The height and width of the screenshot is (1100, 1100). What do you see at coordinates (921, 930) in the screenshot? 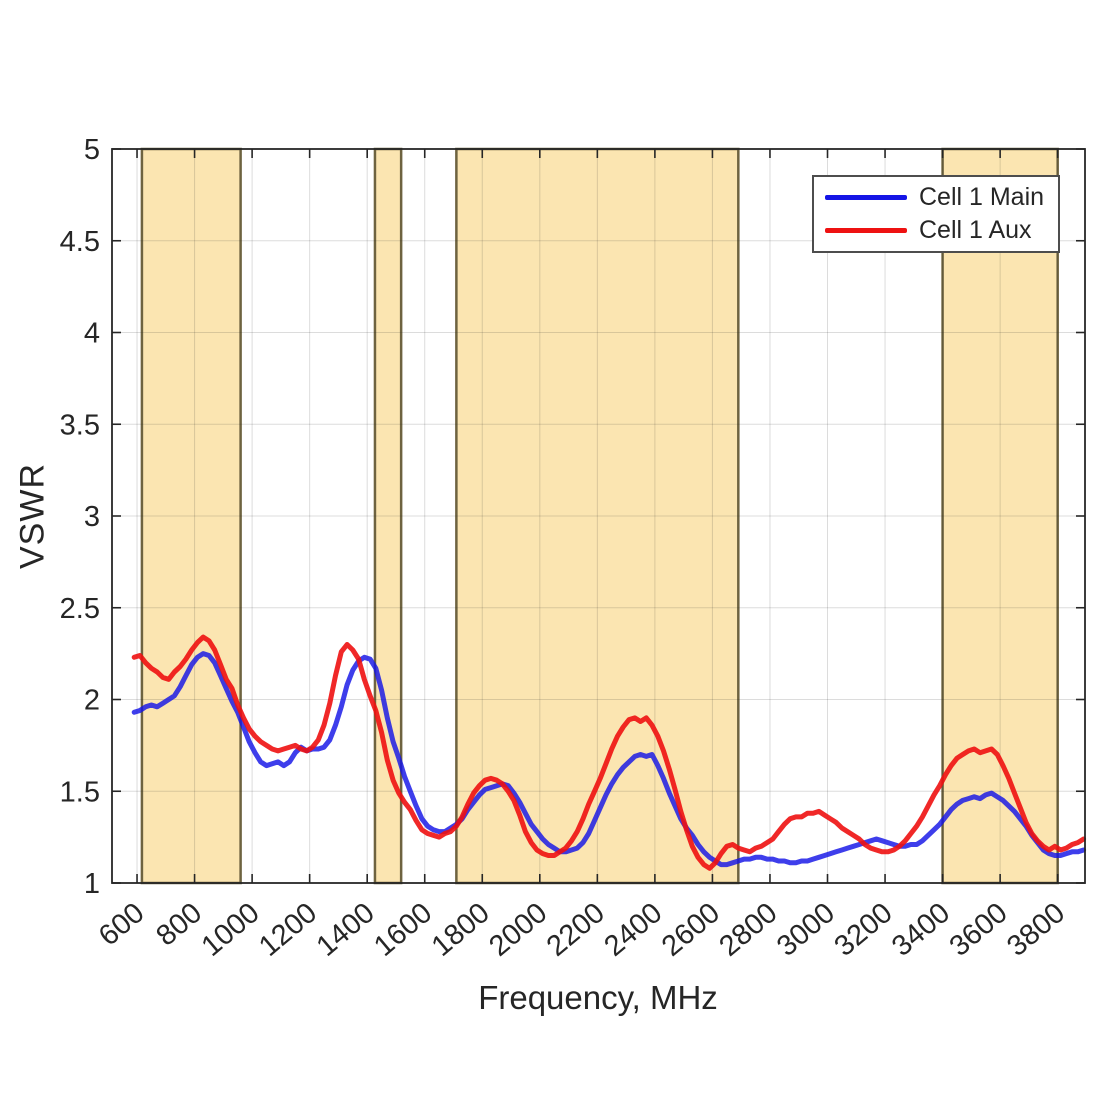
I see `x-tick-label: 3400` at bounding box center [921, 930].